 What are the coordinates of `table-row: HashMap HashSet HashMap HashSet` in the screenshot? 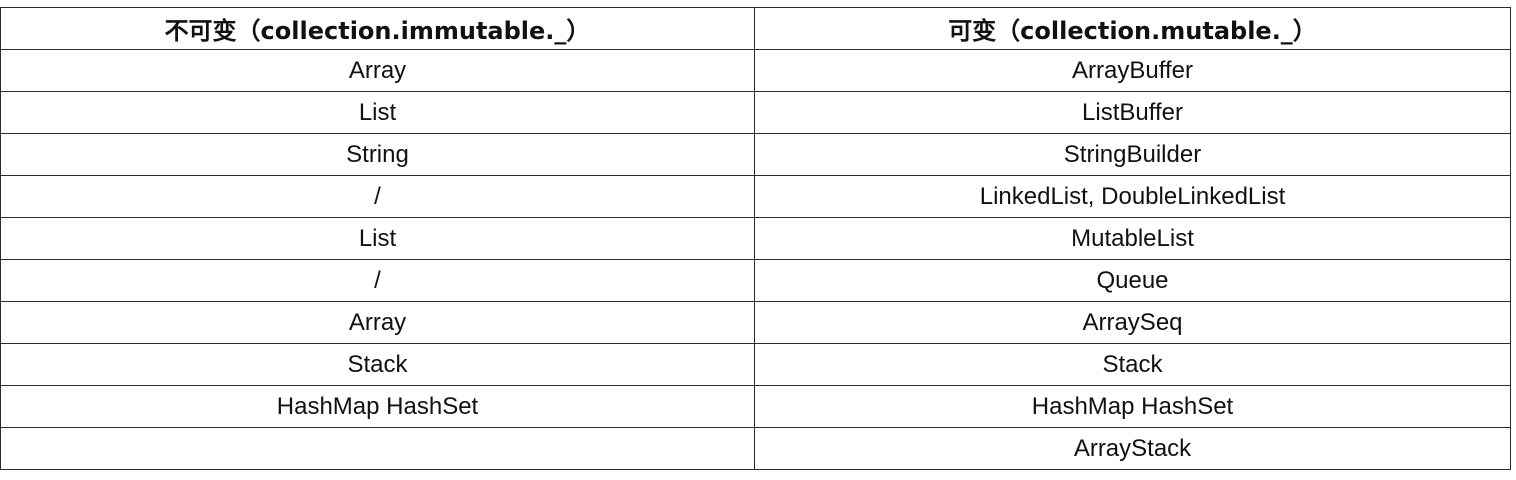 It's located at (755, 406).